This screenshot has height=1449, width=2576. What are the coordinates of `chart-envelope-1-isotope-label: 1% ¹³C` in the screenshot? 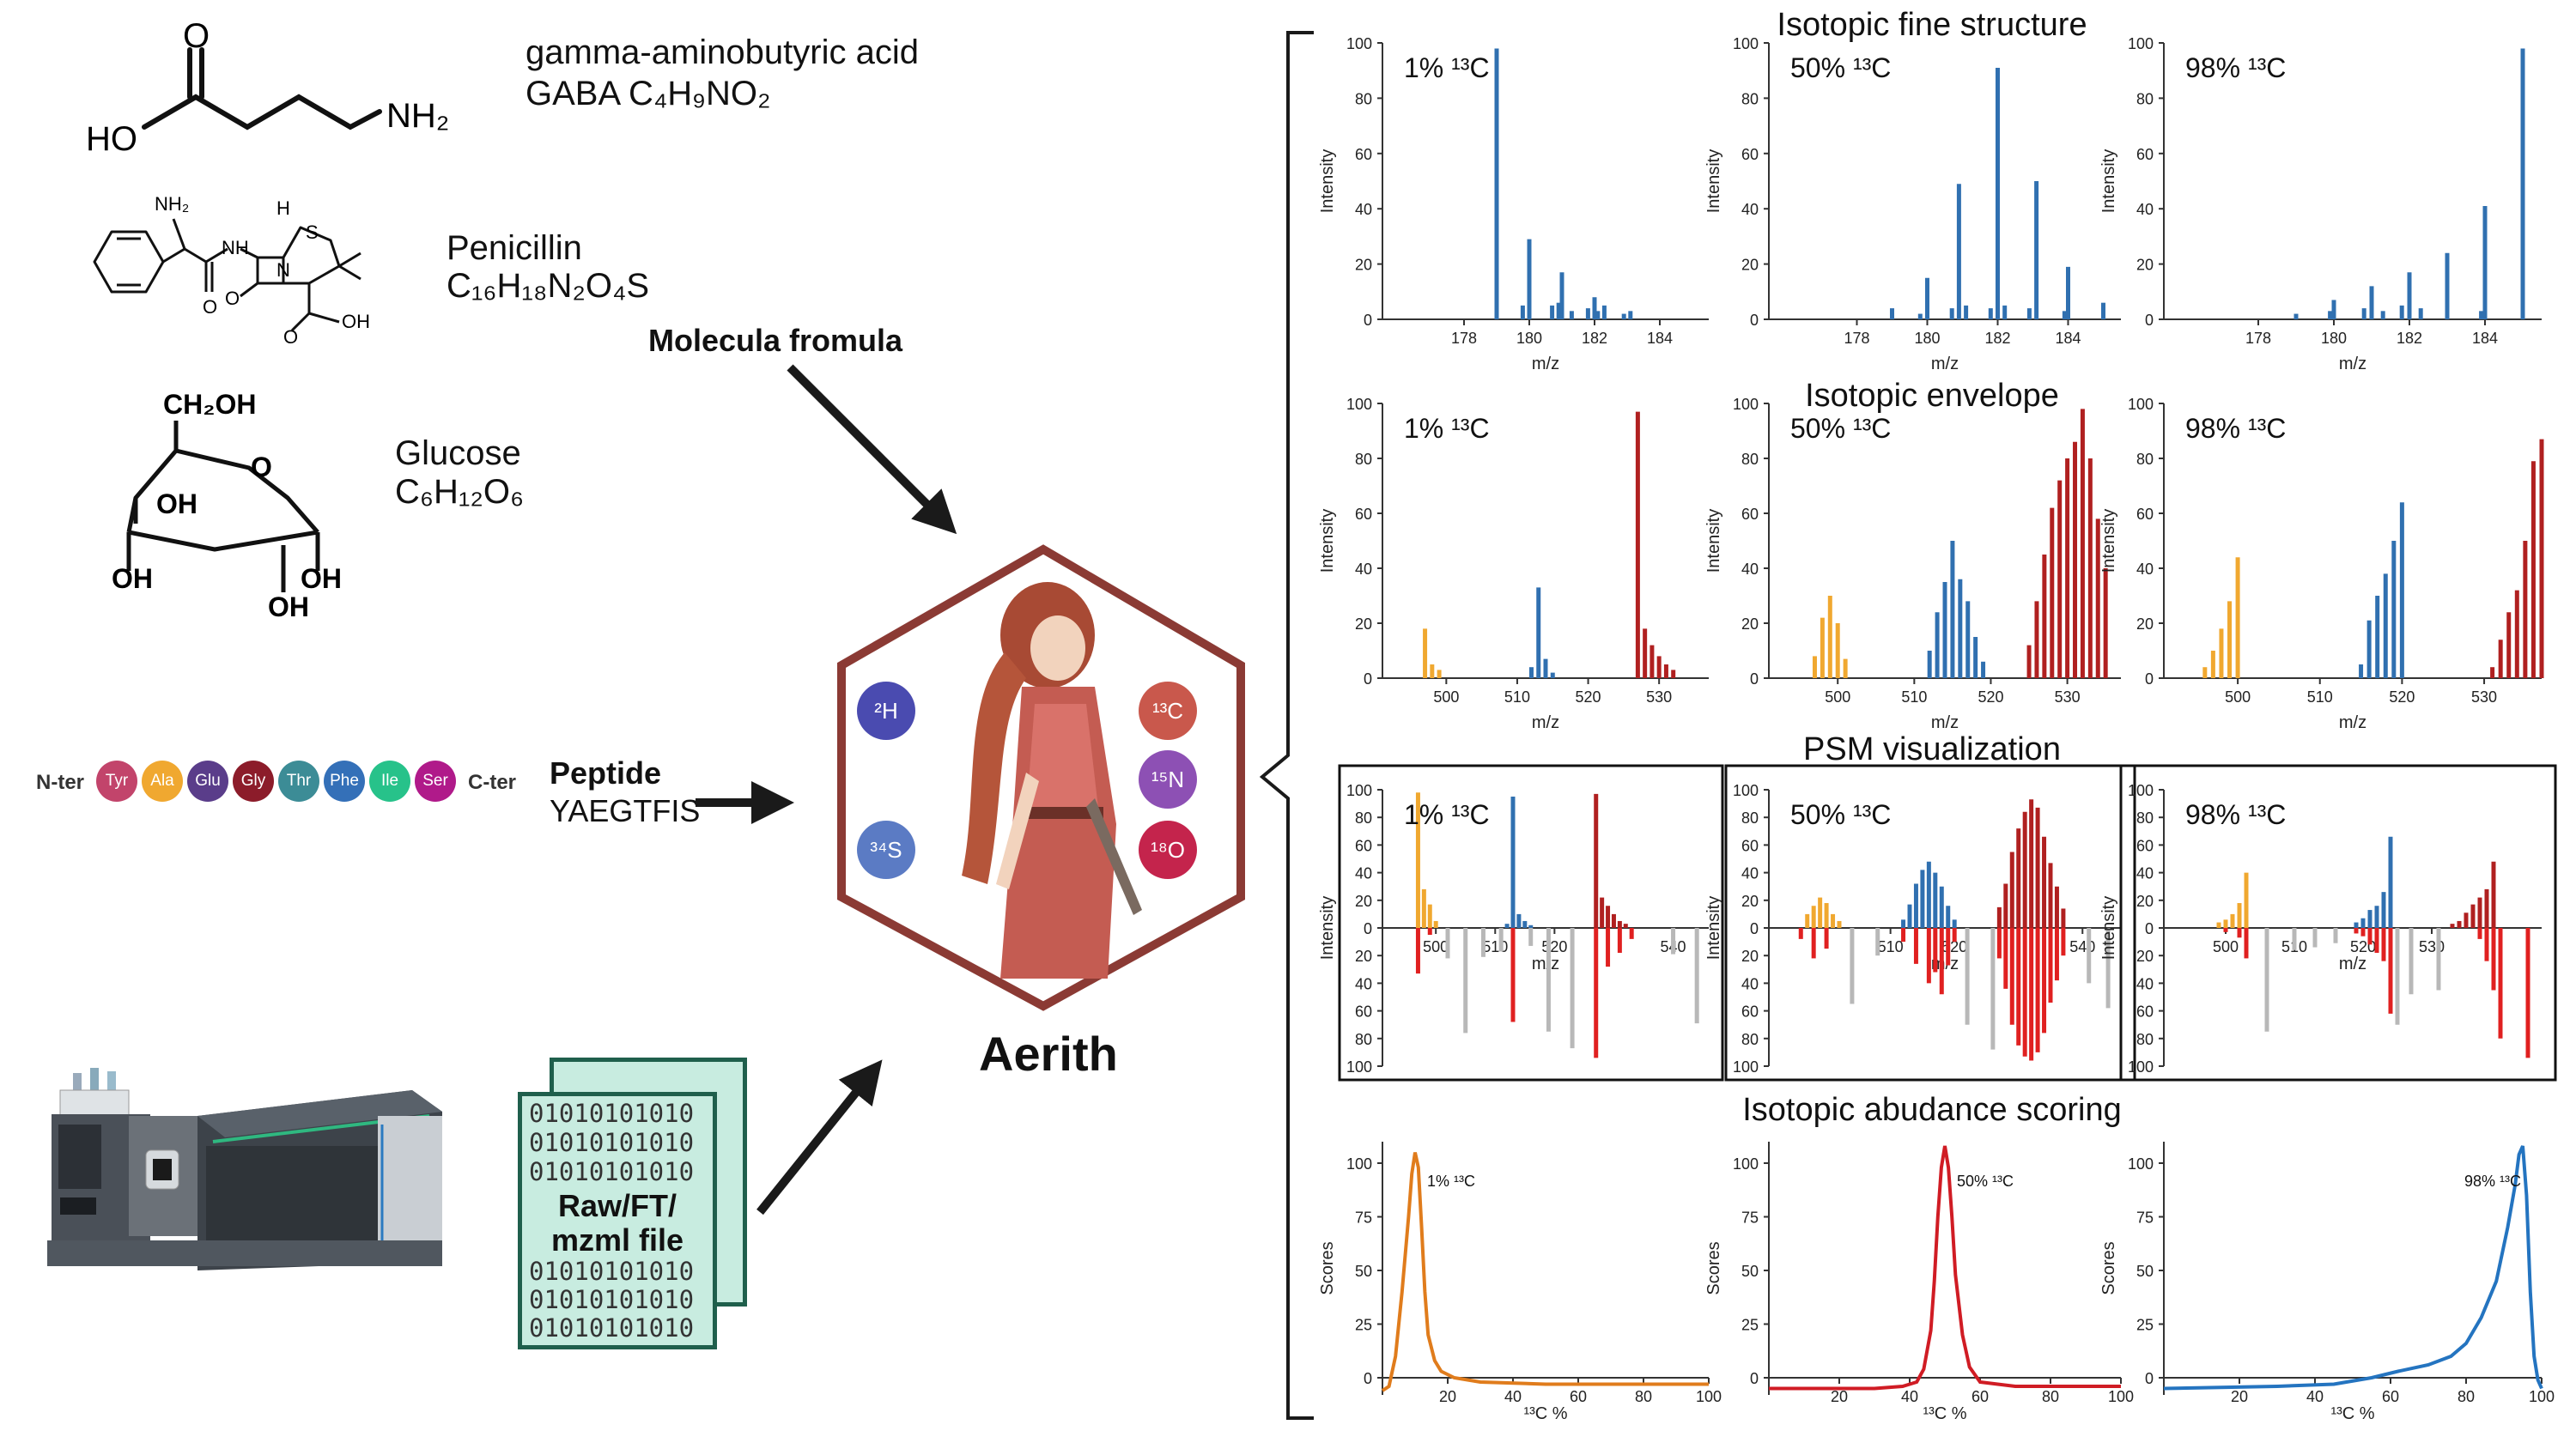 It's located at (1447, 428).